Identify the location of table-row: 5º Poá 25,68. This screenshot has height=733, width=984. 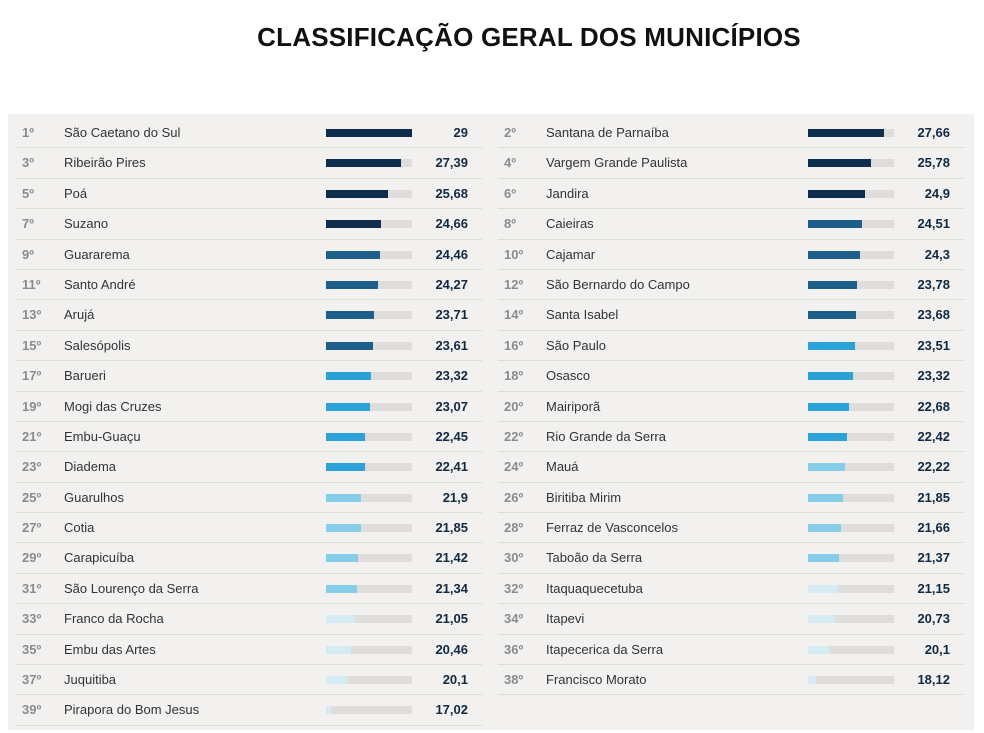
(249, 194).